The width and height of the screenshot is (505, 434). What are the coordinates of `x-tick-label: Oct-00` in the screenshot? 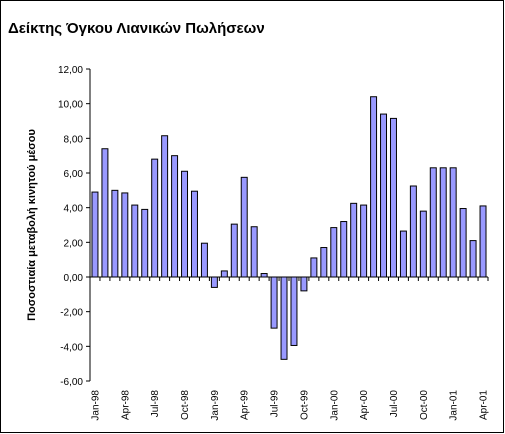 It's located at (424, 405).